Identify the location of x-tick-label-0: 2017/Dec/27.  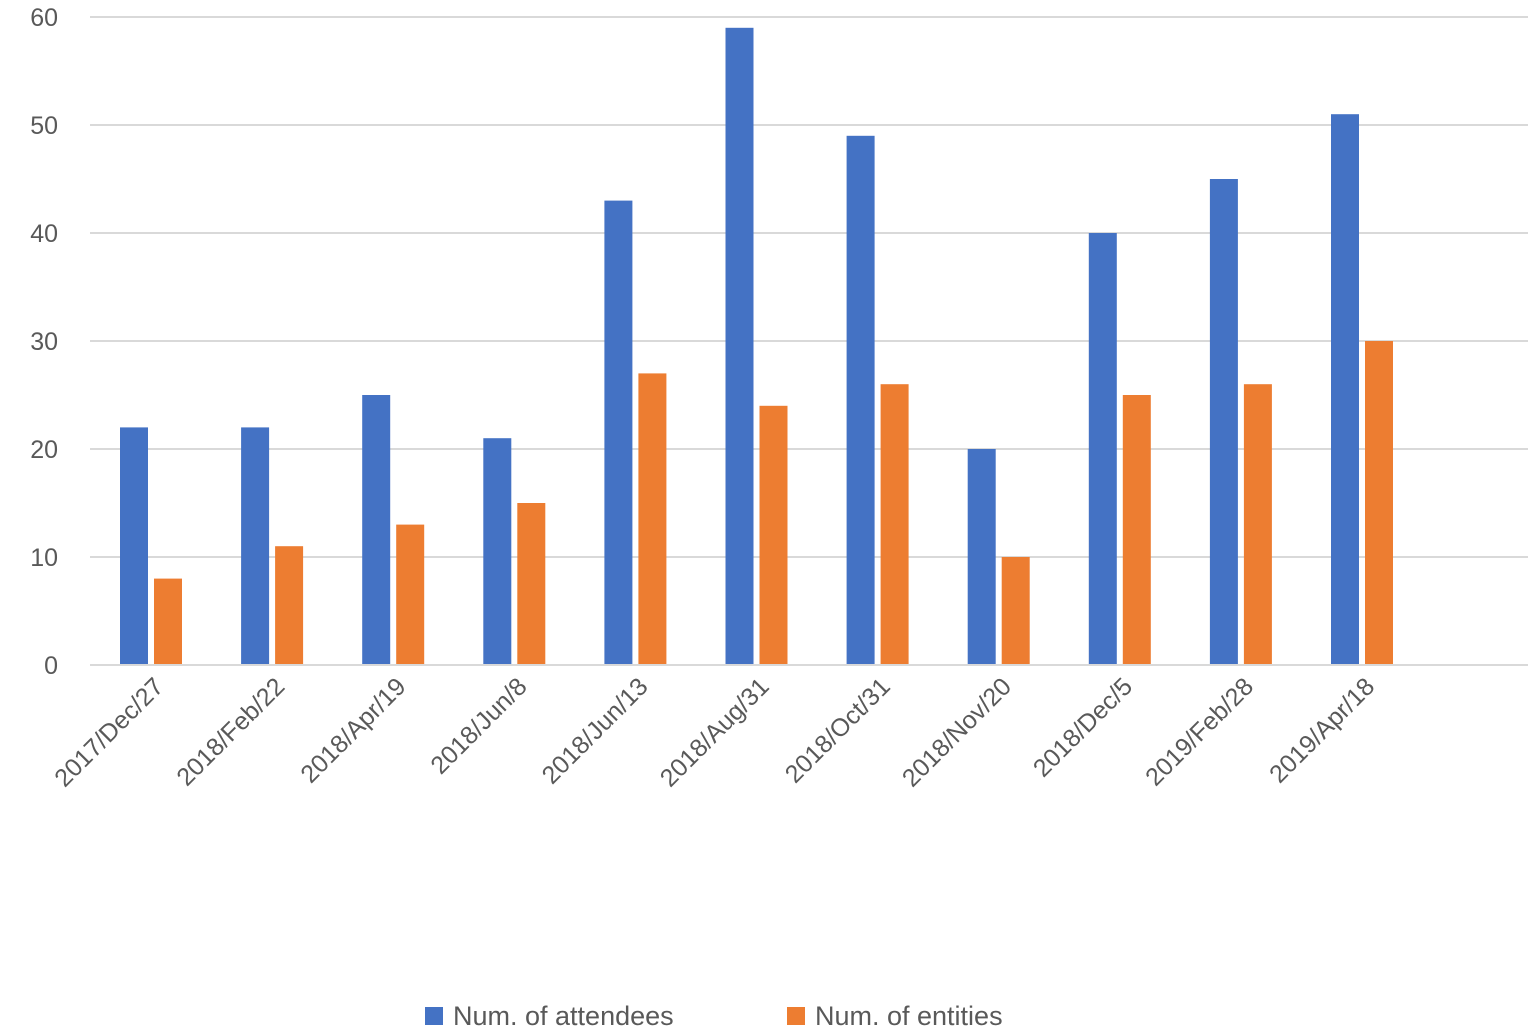
(109, 732).